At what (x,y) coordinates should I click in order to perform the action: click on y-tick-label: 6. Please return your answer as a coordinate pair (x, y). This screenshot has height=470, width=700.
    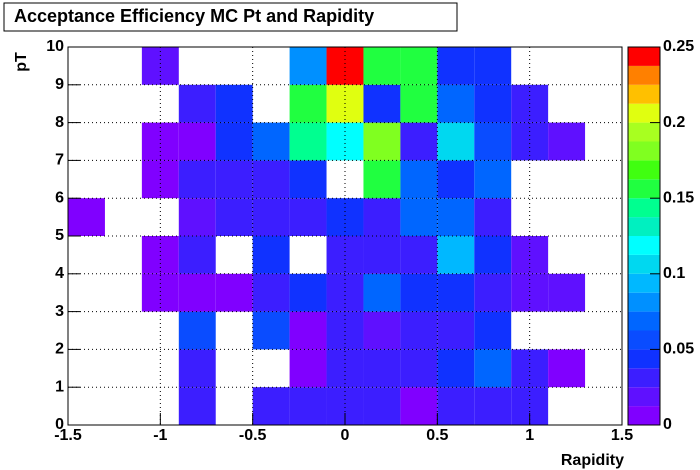
    Looking at the image, I should click on (59, 197).